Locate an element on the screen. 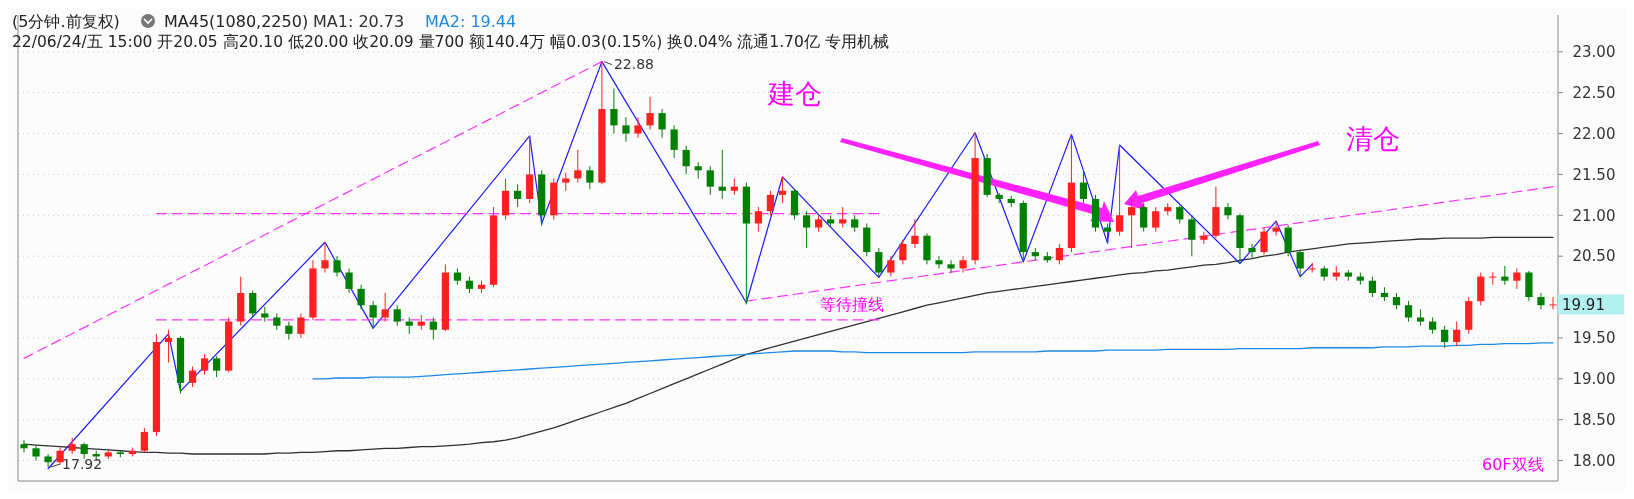 The width and height of the screenshot is (1634, 499). annotation: 等待撞线 is located at coordinates (852, 304).